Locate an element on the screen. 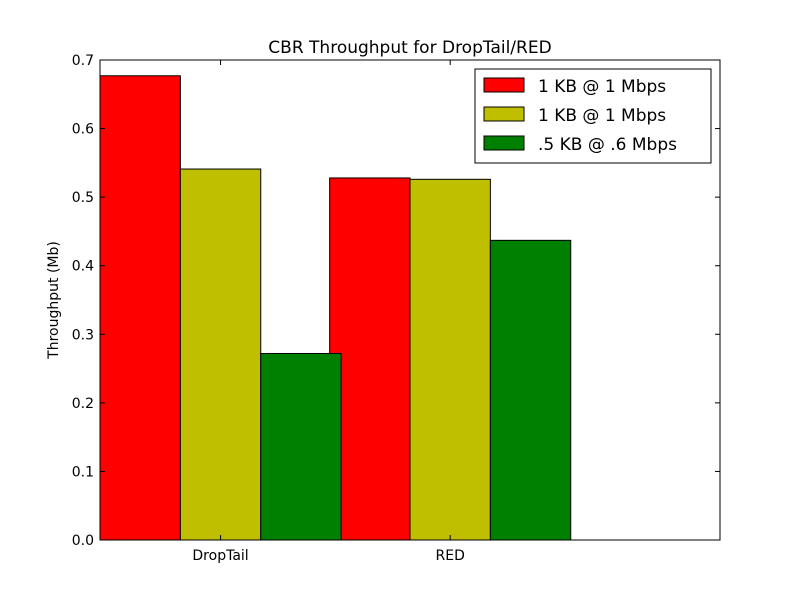 The width and height of the screenshot is (800, 600). x-tick-label-droptail: DropTail is located at coordinates (220, 556).